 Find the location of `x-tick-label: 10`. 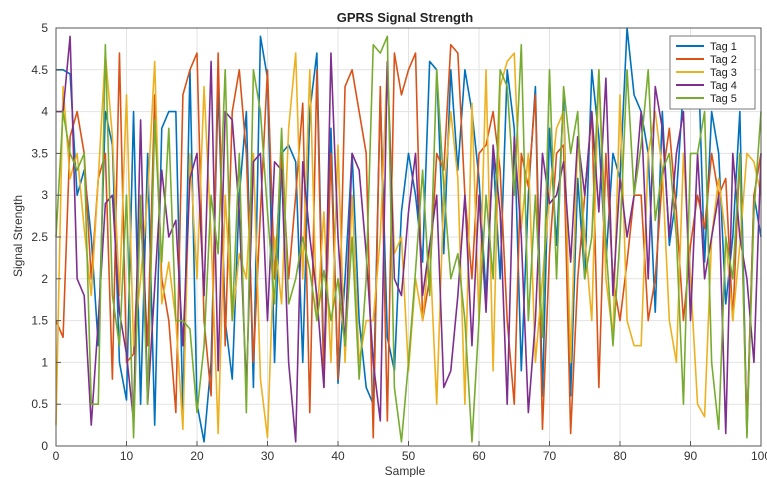

x-tick-label: 10 is located at coordinates (127, 456).